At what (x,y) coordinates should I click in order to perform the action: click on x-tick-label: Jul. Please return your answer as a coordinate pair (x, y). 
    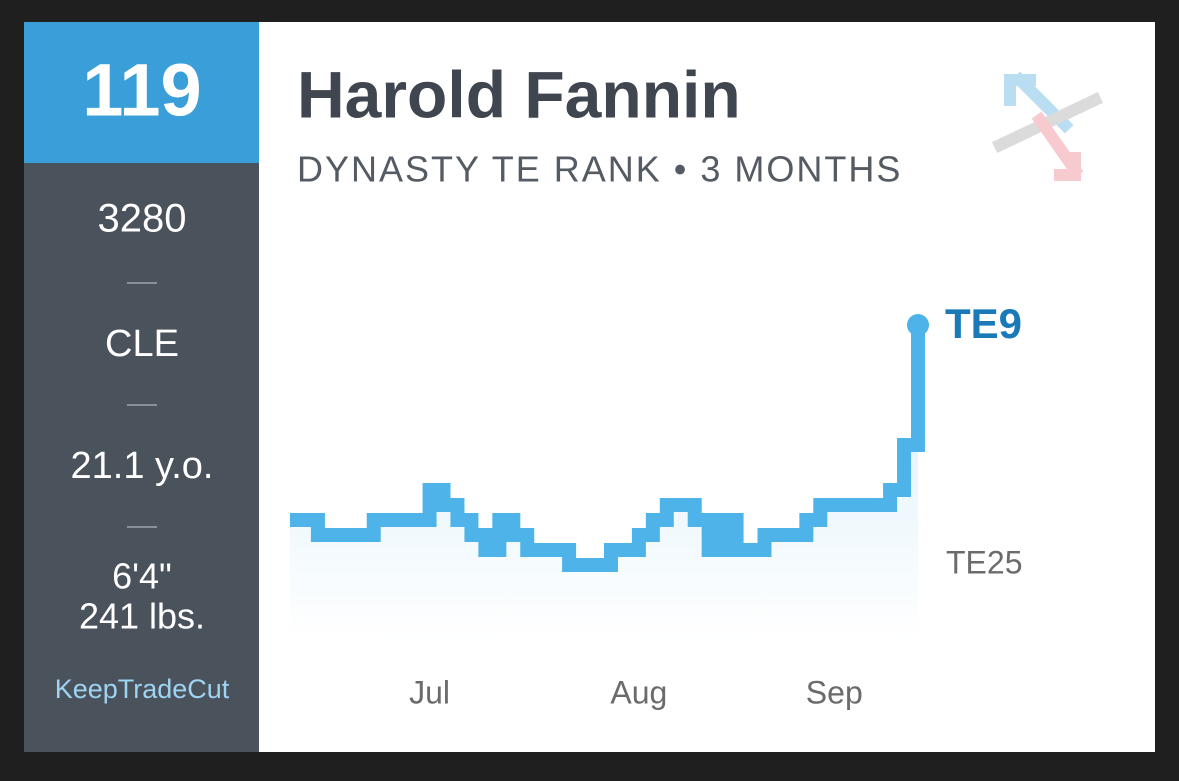
    Looking at the image, I should click on (429, 692).